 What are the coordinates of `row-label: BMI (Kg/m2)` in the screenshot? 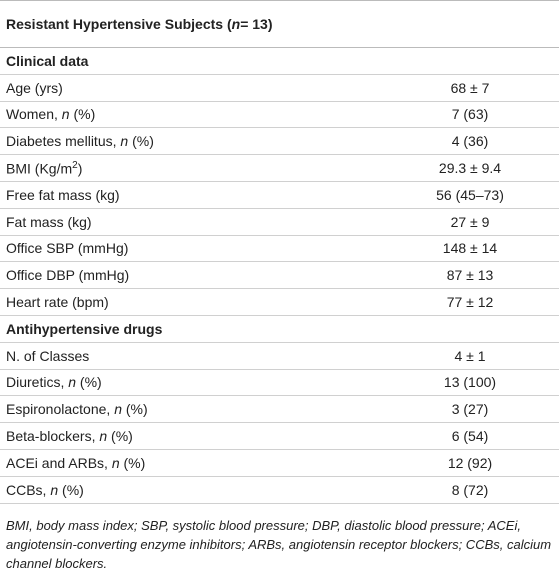 It's located at (41, 168).